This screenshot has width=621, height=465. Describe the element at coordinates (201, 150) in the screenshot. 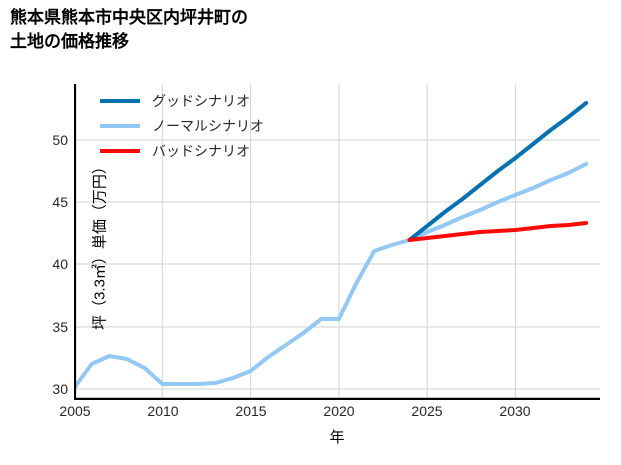

I see `legend-label-bad: バッドシナリオ` at that location.